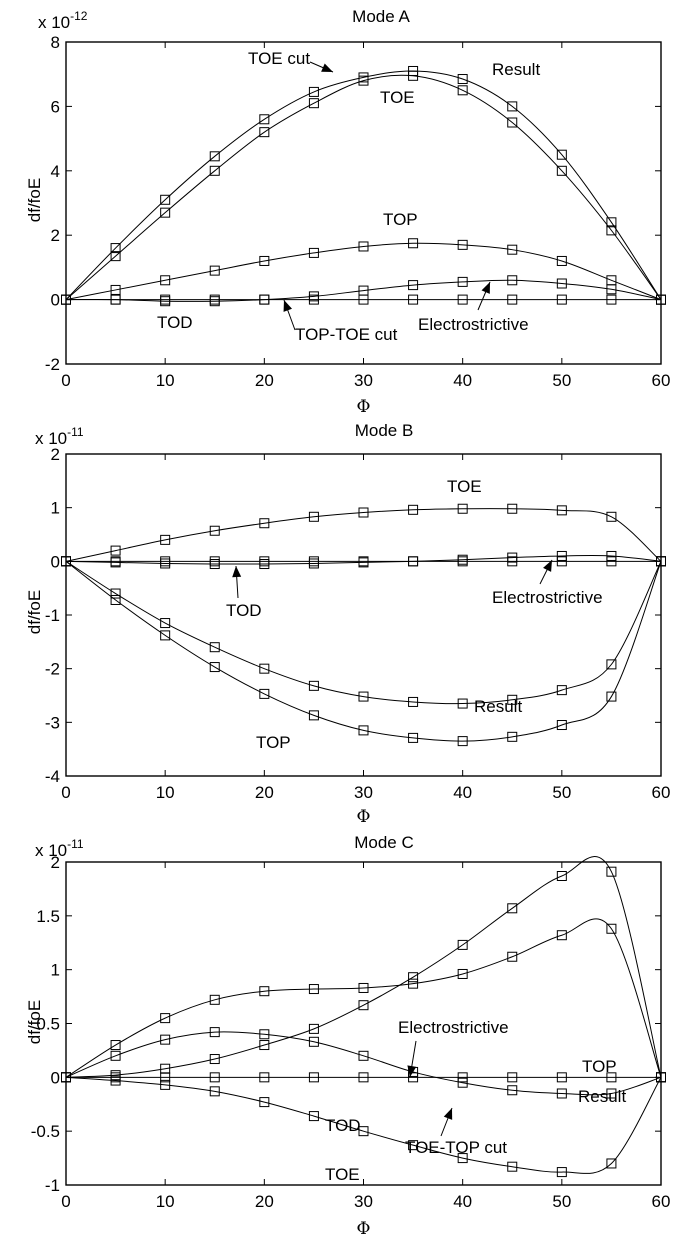 This screenshot has height=1243, width=699. Describe the element at coordinates (384, 430) in the screenshot. I see `chart-title: Mode B` at that location.